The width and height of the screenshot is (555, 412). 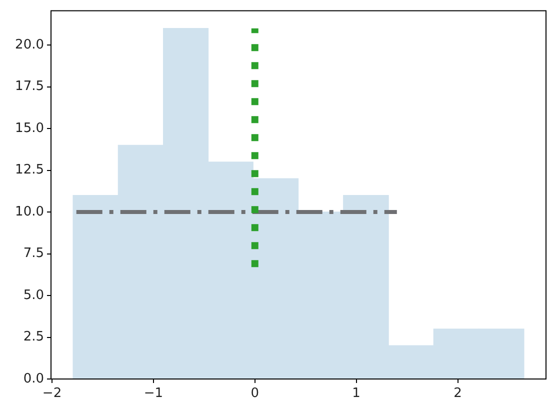 I want to click on y-tick-label: 15.0, so click(x=29, y=128).